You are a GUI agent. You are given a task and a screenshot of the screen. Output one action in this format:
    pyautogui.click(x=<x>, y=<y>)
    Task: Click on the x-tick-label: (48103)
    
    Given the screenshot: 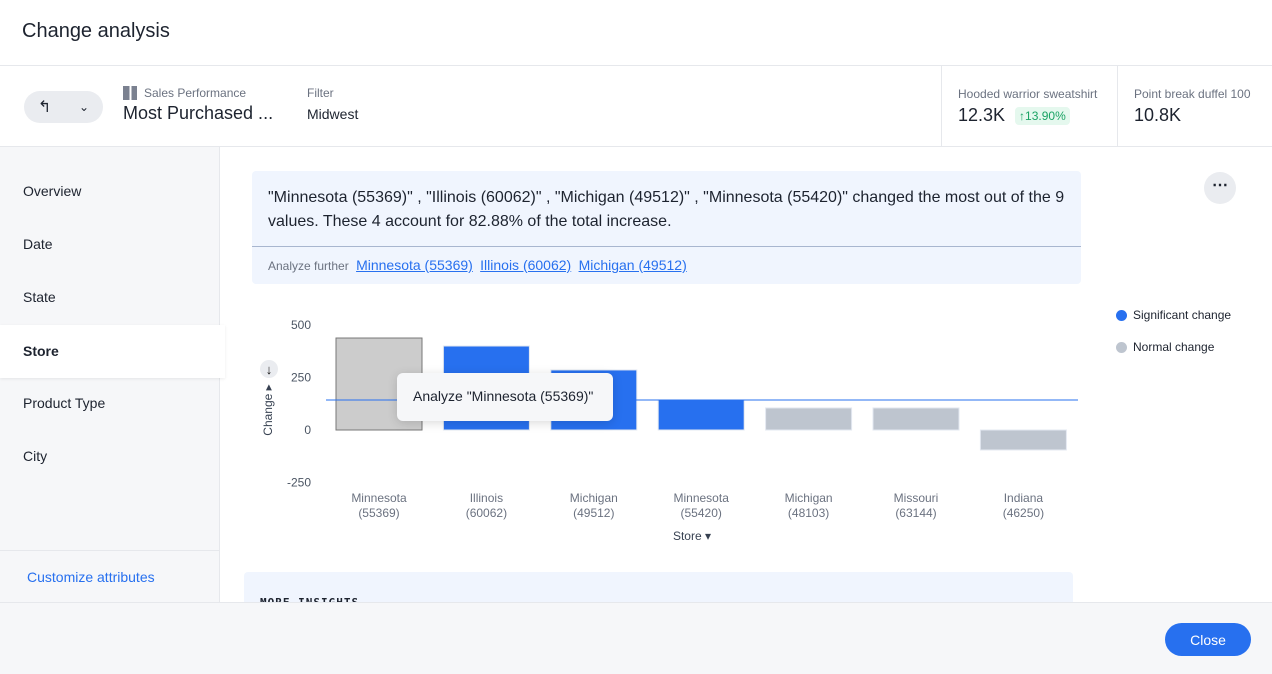 What is the action you would take?
    pyautogui.click(x=808, y=513)
    